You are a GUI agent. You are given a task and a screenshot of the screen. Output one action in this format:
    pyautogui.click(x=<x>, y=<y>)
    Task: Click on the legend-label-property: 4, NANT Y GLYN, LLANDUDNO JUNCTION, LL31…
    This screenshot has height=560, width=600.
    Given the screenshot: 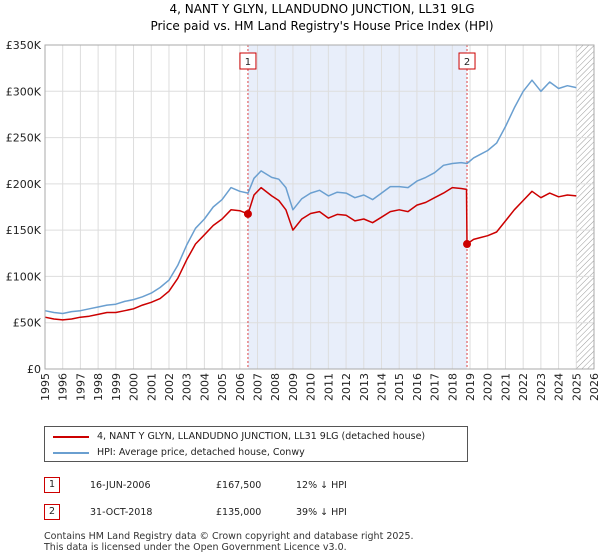 What is the action you would take?
    pyautogui.click(x=261, y=436)
    